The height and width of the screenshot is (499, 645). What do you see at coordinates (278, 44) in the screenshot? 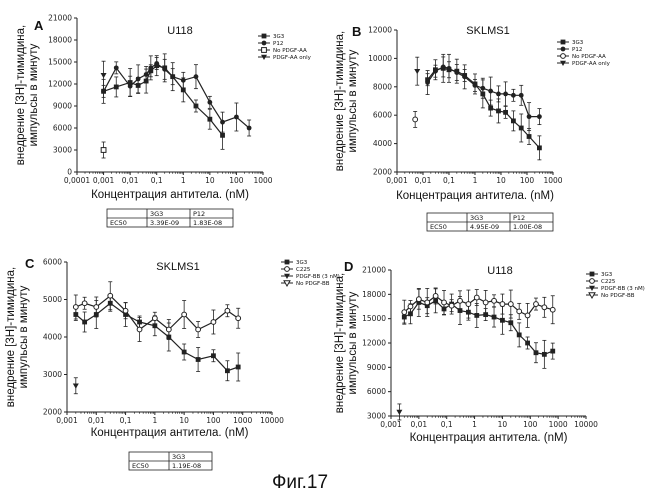
I see `legend-entry: P12` at bounding box center [278, 44].